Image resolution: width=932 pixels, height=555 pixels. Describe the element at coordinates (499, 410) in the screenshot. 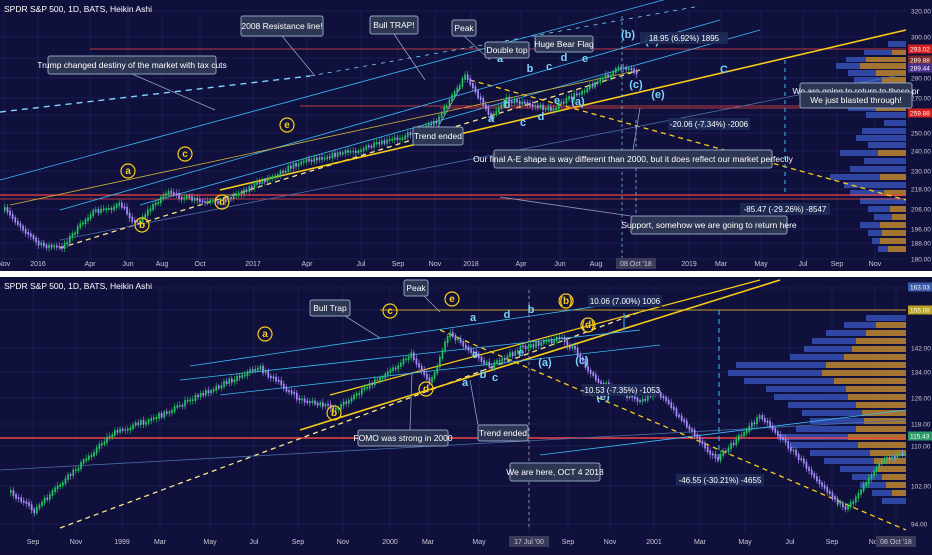

I see `callout: Trend ended` at that location.